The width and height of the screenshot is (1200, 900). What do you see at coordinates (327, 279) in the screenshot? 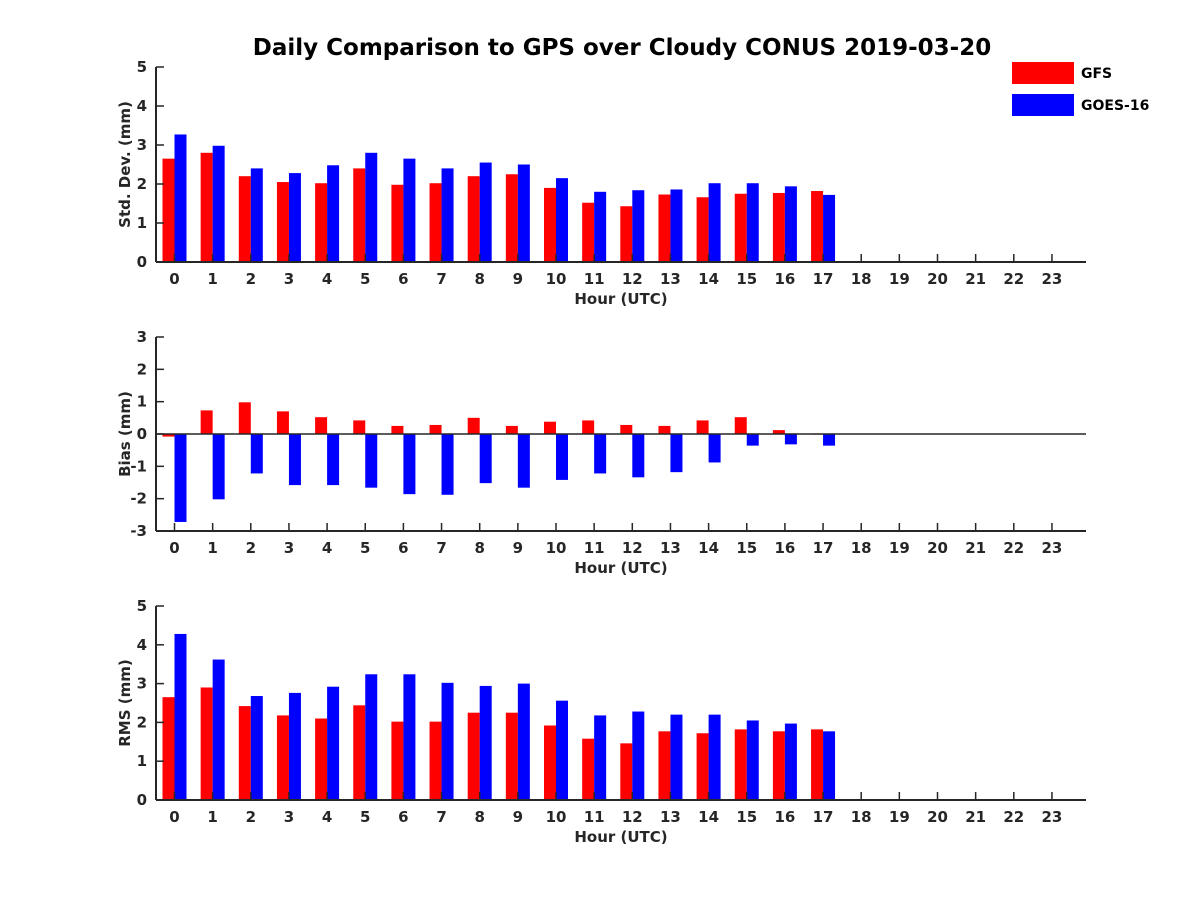
I see `x-tick-label-std-4: 4` at bounding box center [327, 279].